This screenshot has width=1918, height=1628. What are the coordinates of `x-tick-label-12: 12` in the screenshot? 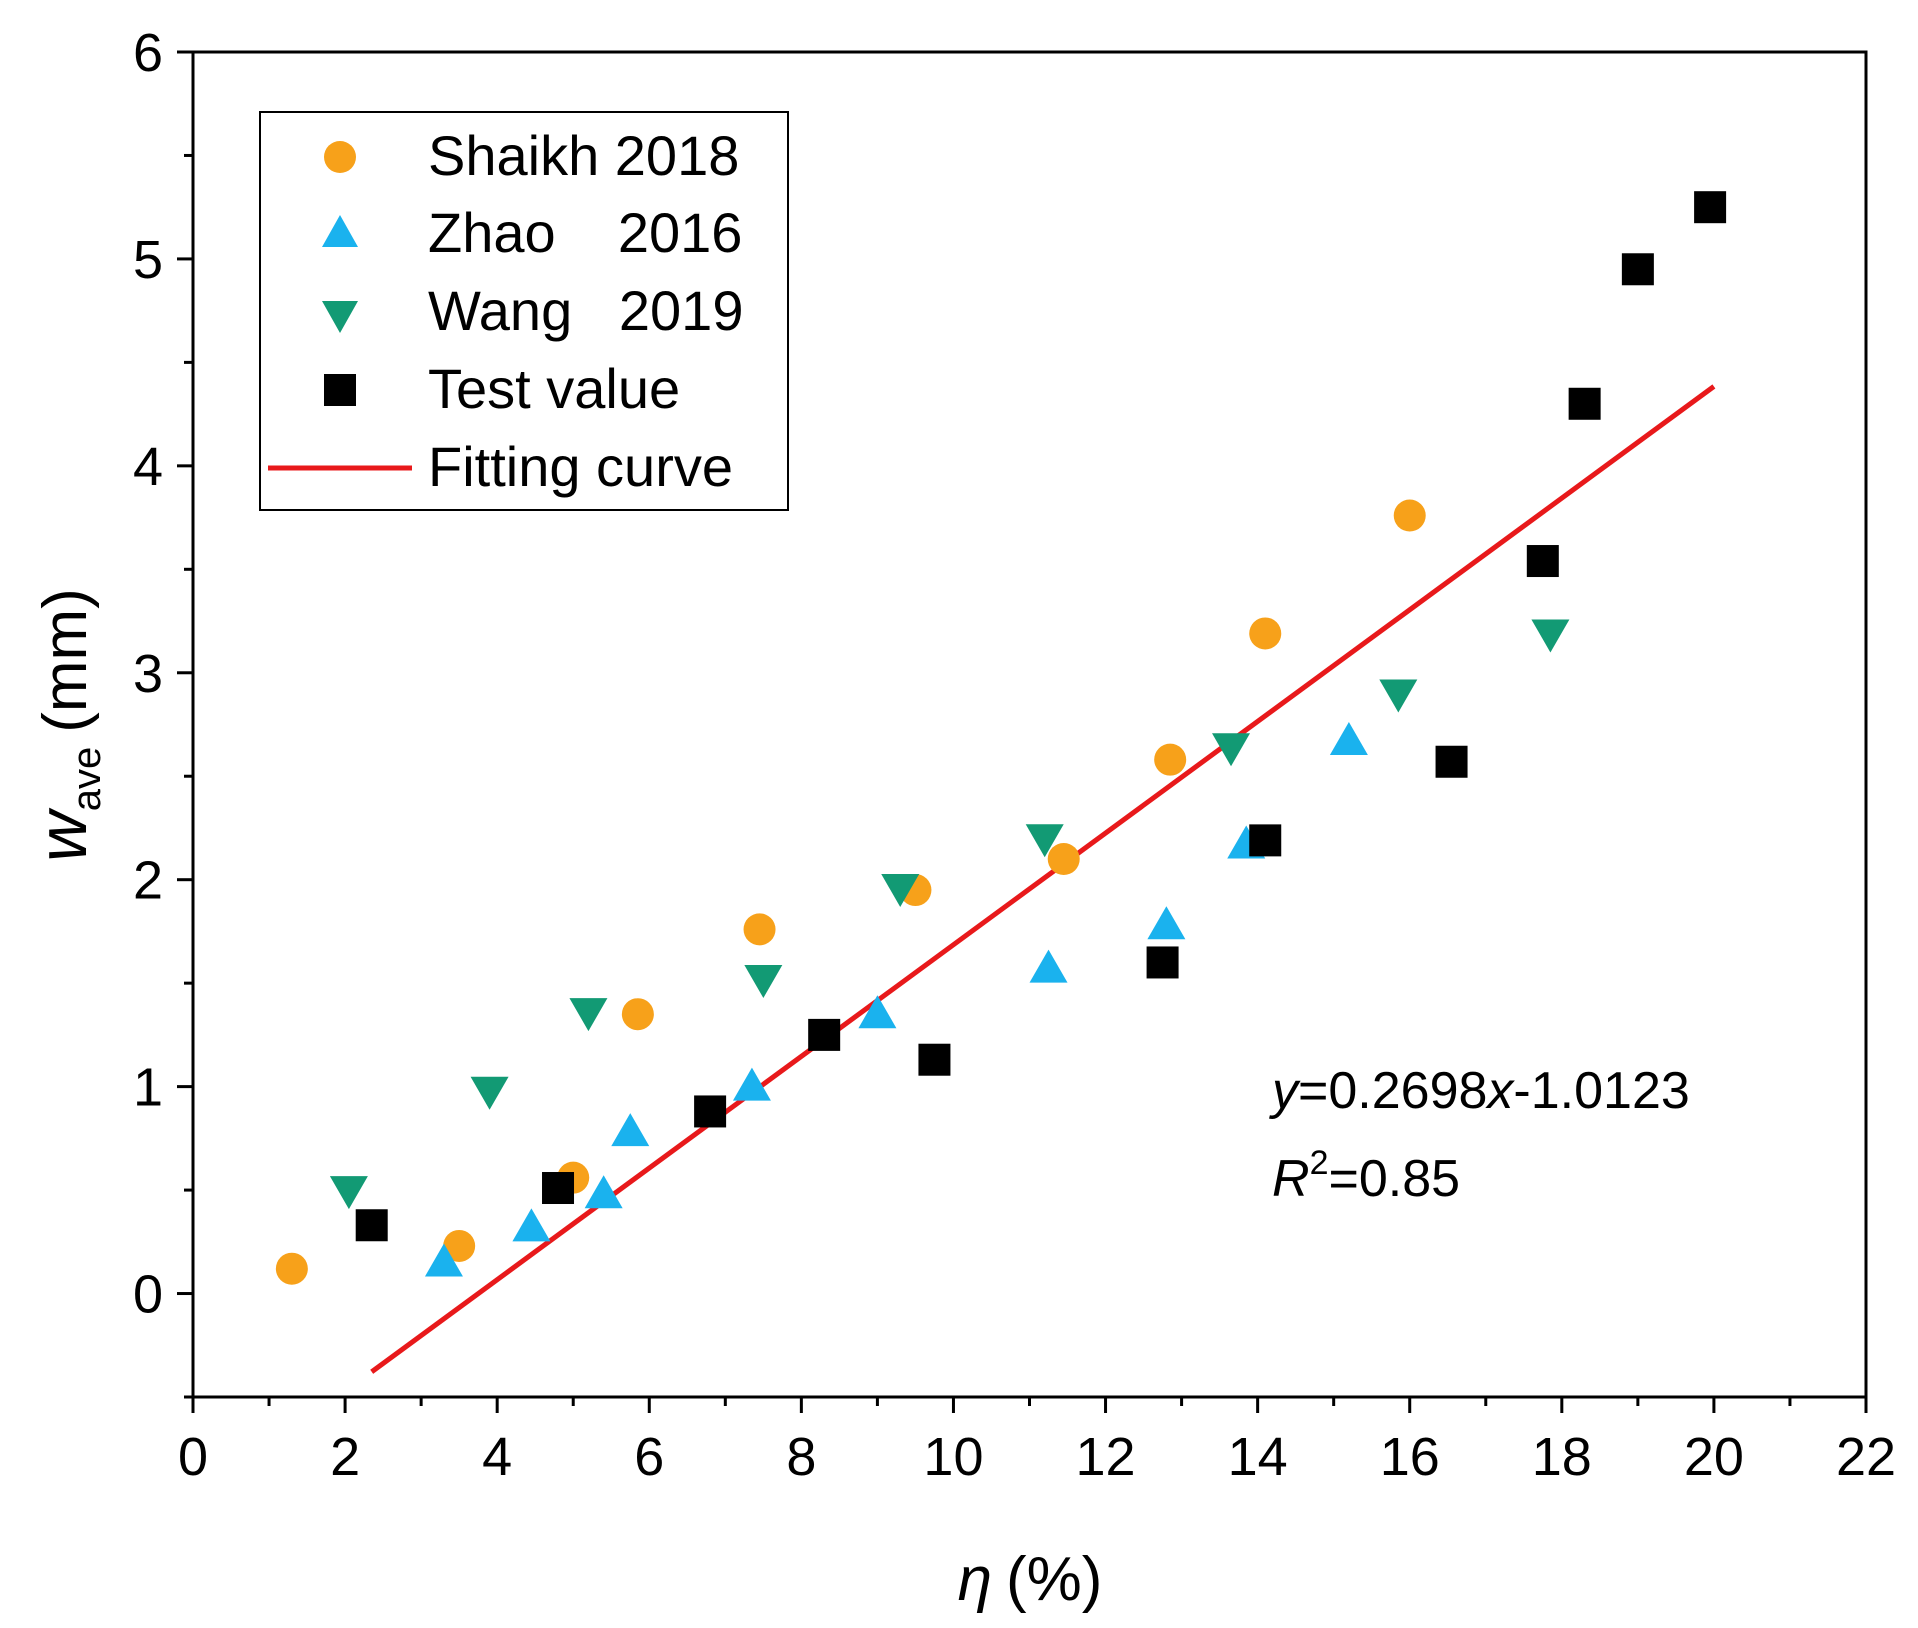 It's located at (1106, 1457).